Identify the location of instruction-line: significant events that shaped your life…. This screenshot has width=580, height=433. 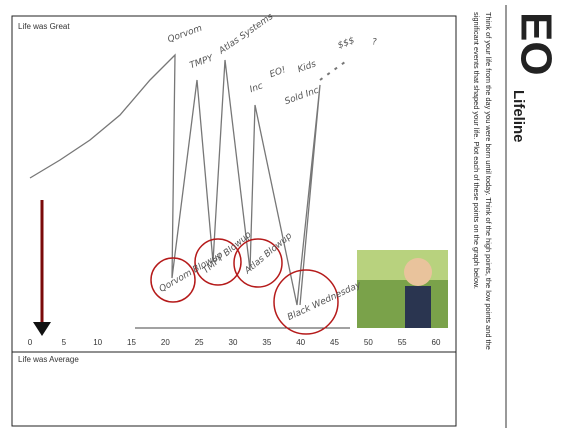
(476, 150).